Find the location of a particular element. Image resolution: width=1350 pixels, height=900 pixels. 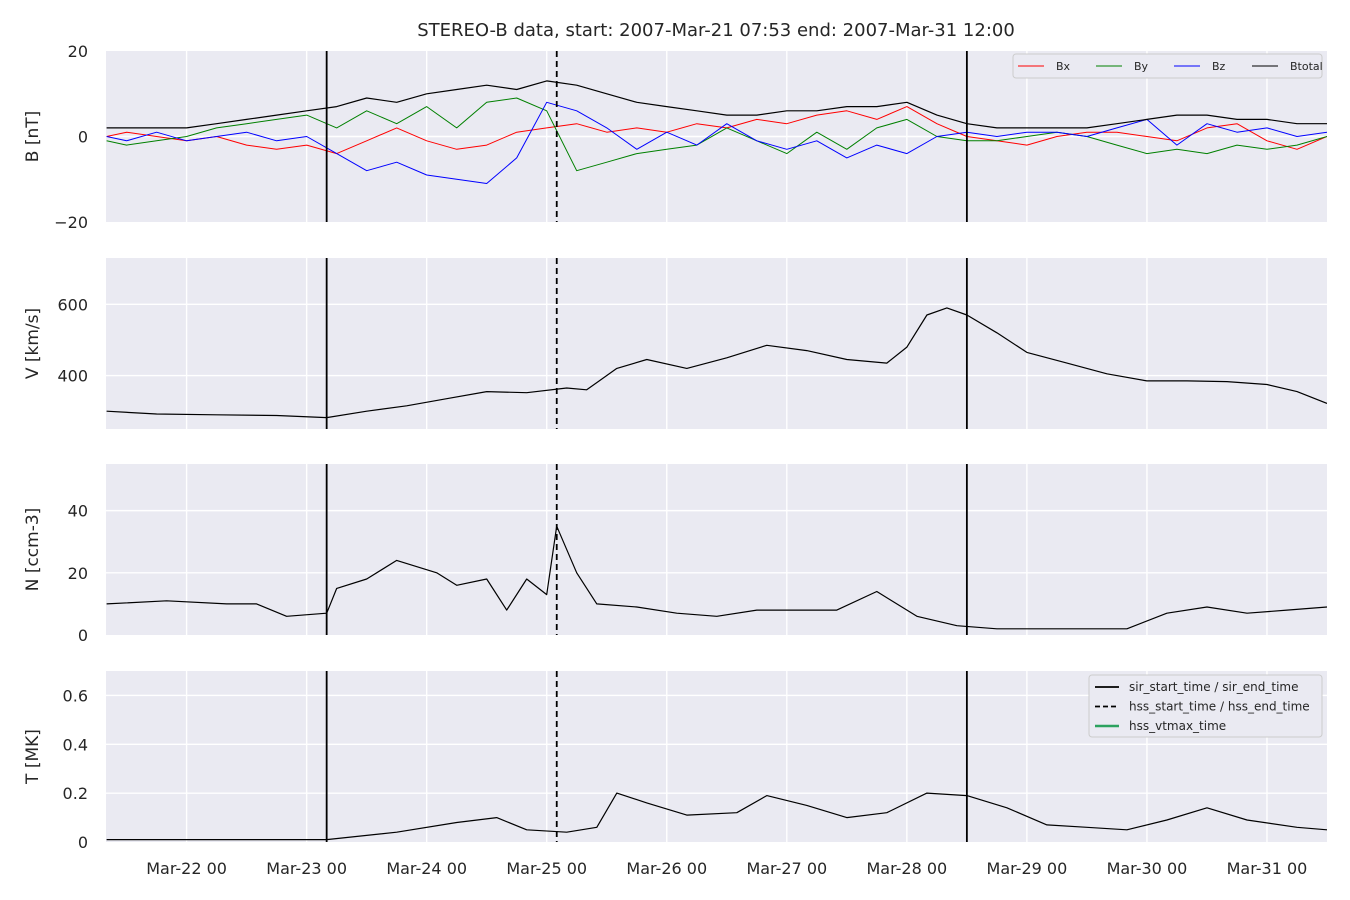

x-tick-label: Mar-28 00 is located at coordinates (906, 868).